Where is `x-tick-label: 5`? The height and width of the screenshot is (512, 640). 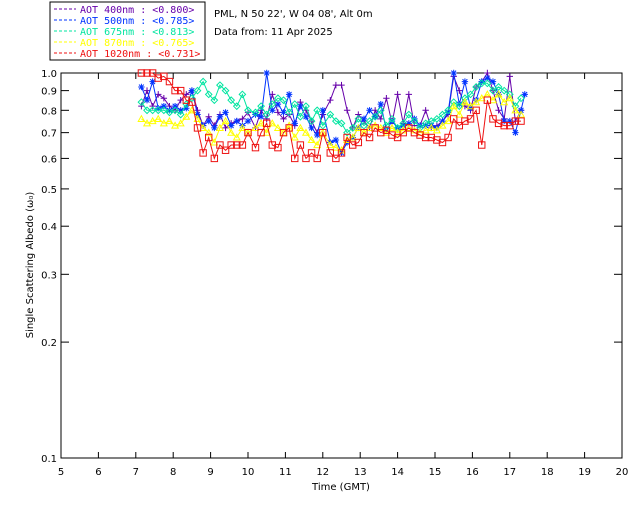
x-tick-label: 5 is located at coordinates (61, 472).